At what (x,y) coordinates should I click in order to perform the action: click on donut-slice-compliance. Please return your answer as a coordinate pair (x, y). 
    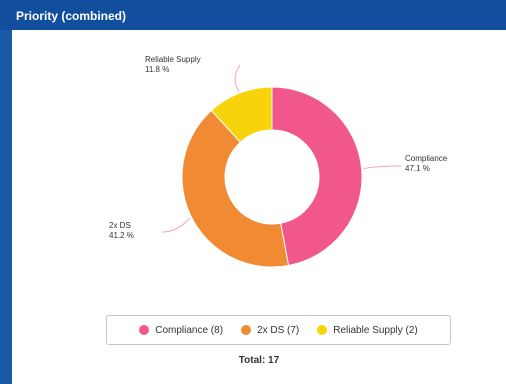
    Looking at the image, I should click on (317, 176).